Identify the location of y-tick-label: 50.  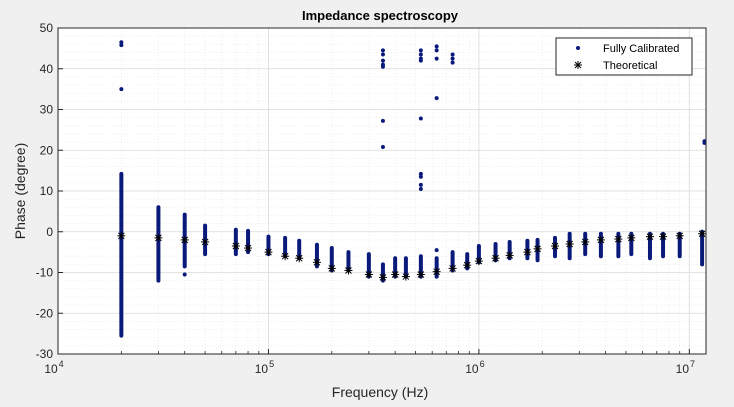
(47, 28).